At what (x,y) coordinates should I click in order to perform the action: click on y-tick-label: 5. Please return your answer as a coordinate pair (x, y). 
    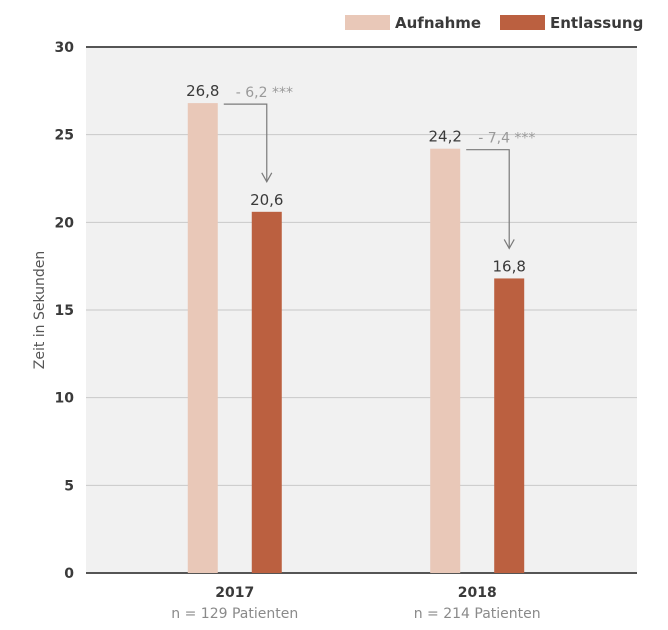
    Looking at the image, I should click on (69, 486).